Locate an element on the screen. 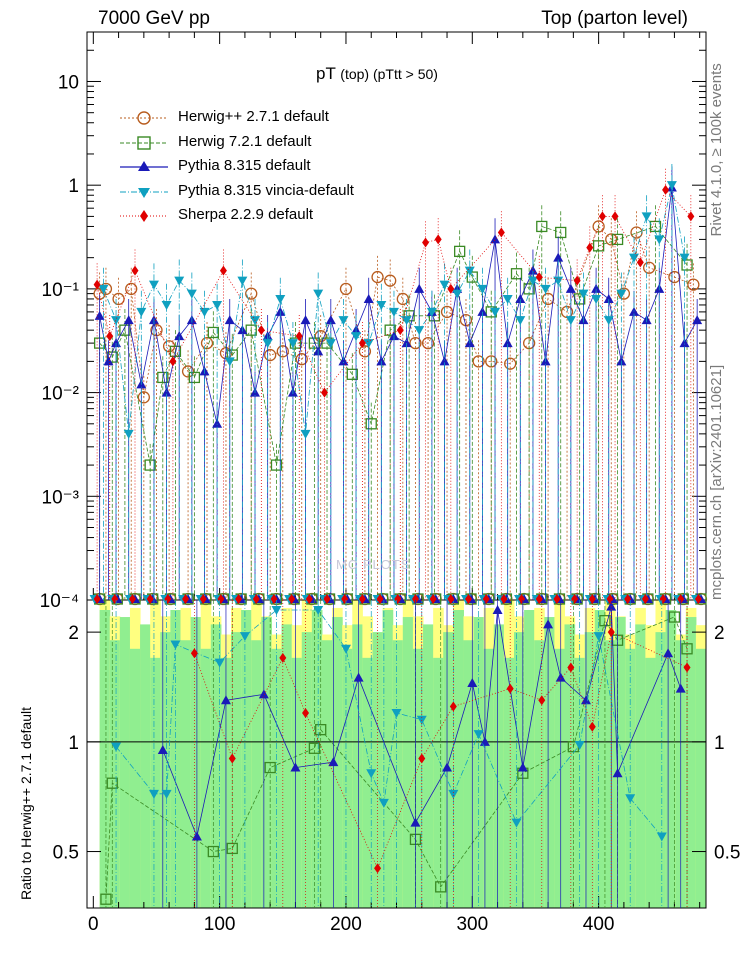  y-tick-label: 10⁻² is located at coordinates (61, 394).